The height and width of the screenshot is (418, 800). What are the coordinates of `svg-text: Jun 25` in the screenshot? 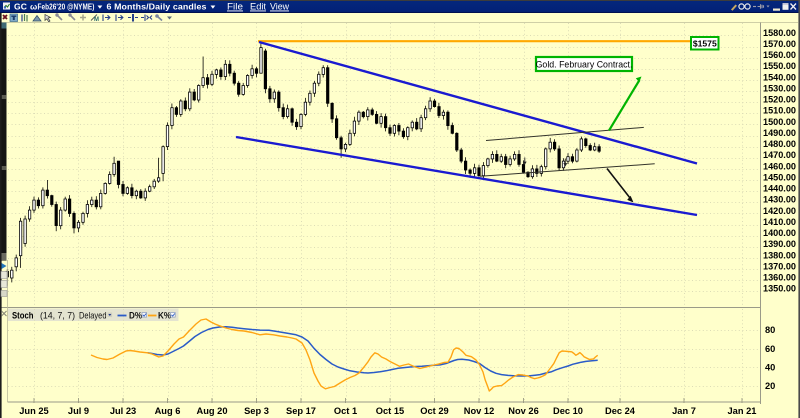 It's located at (33, 411).